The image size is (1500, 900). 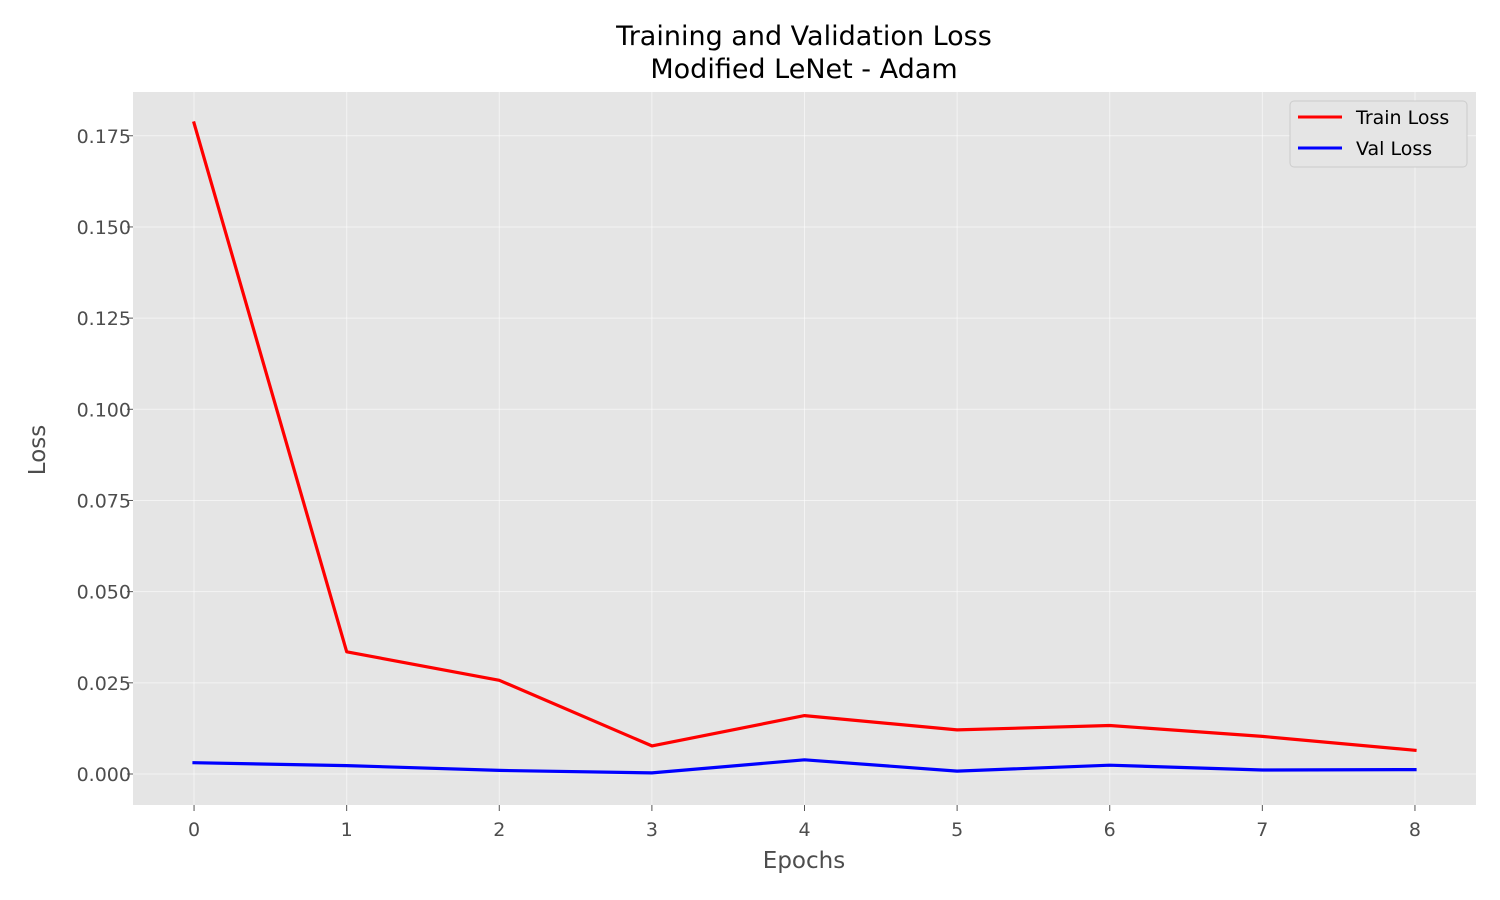 I want to click on y-tick-label: 0.000, so click(x=104, y=775).